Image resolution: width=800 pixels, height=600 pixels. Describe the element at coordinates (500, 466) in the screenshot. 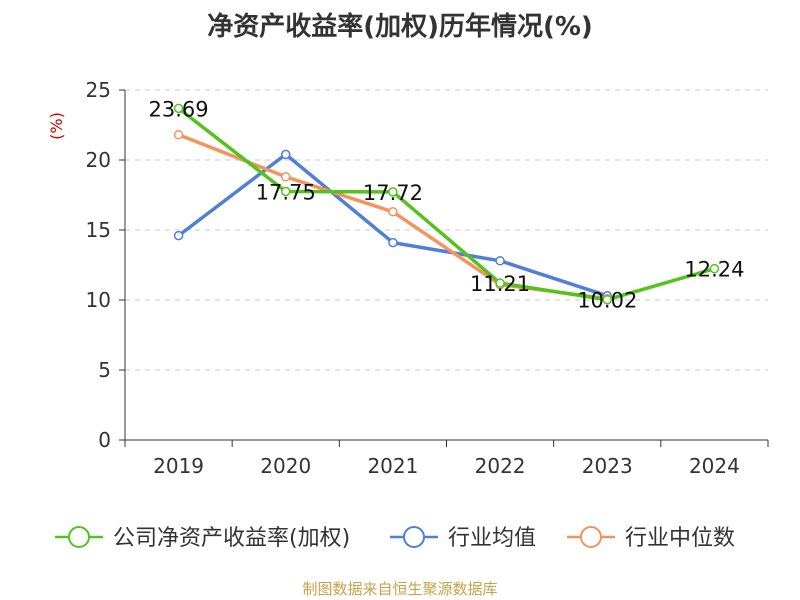

I see `x-tick-label: 2022` at that location.